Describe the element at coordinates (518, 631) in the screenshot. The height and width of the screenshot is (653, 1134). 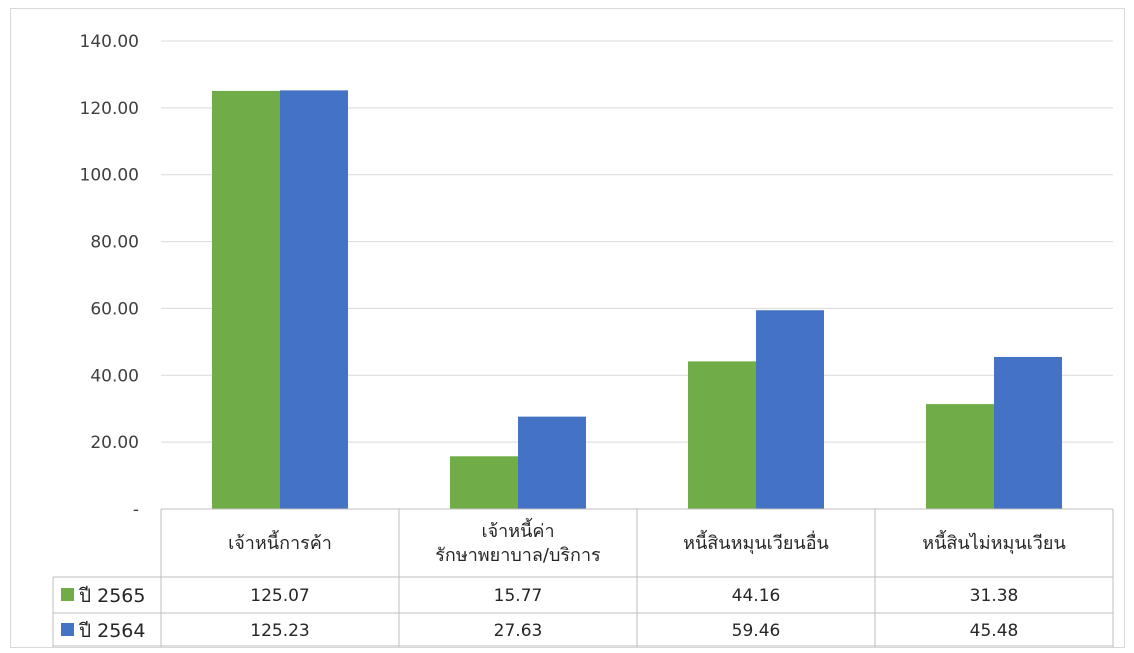
I see `table-value-series-1-cat-1: 27.63` at that location.